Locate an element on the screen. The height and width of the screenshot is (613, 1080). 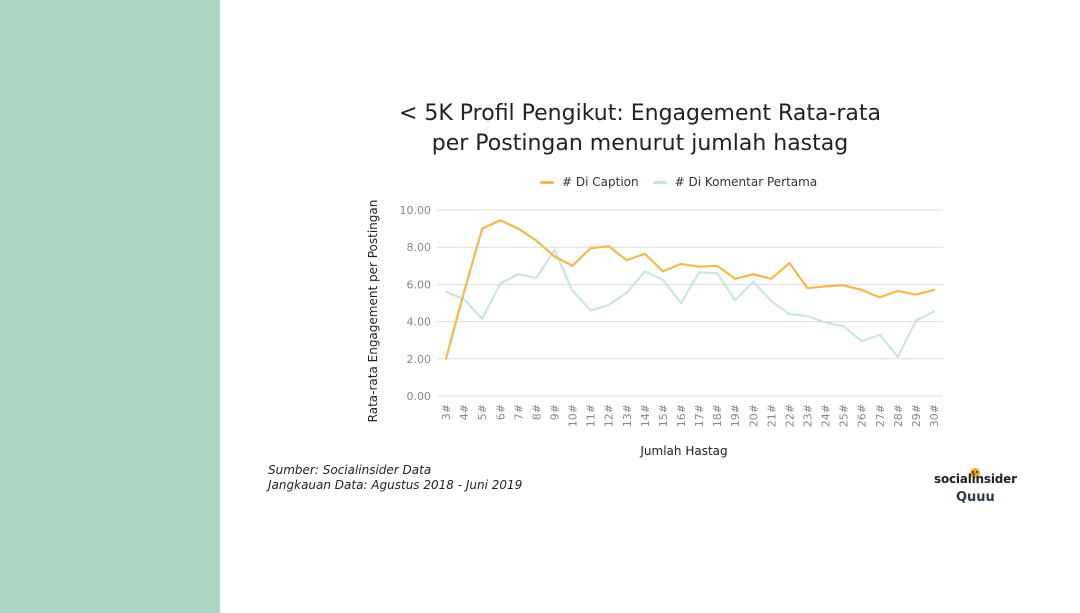
x-tick-label: 3# is located at coordinates (446, 412).